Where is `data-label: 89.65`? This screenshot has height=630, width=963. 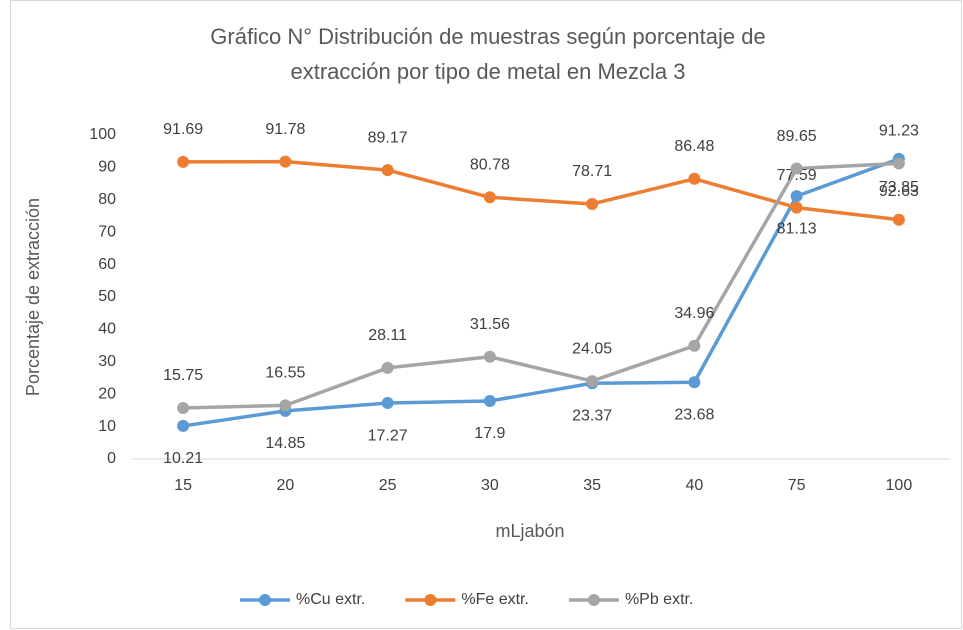 data-label: 89.65 is located at coordinates (797, 136).